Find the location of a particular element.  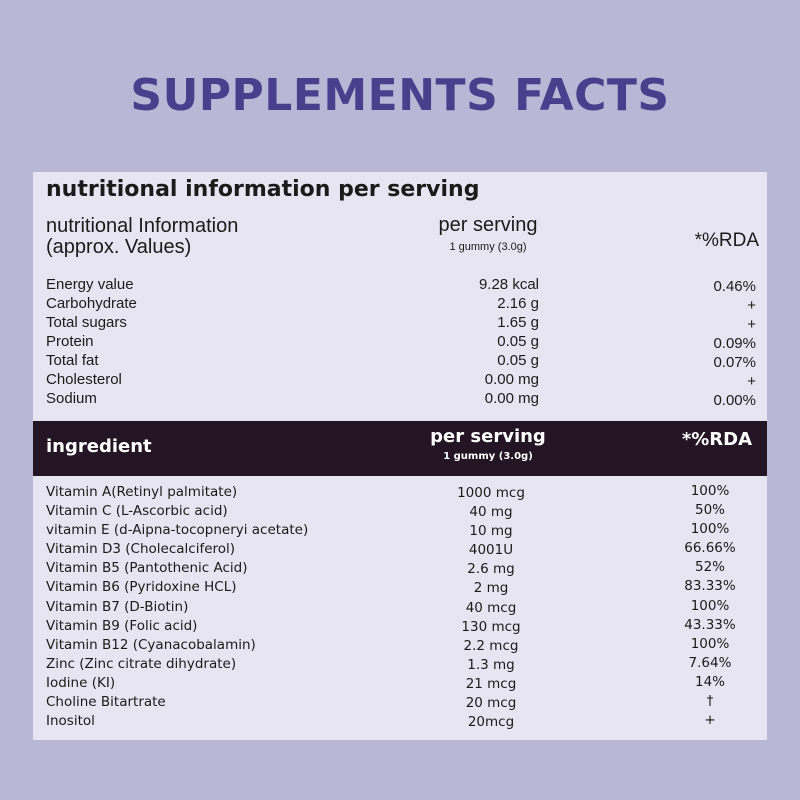

ingredient-row-name: Vitamin B5 (Pantothenic Acid) is located at coordinates (147, 568).